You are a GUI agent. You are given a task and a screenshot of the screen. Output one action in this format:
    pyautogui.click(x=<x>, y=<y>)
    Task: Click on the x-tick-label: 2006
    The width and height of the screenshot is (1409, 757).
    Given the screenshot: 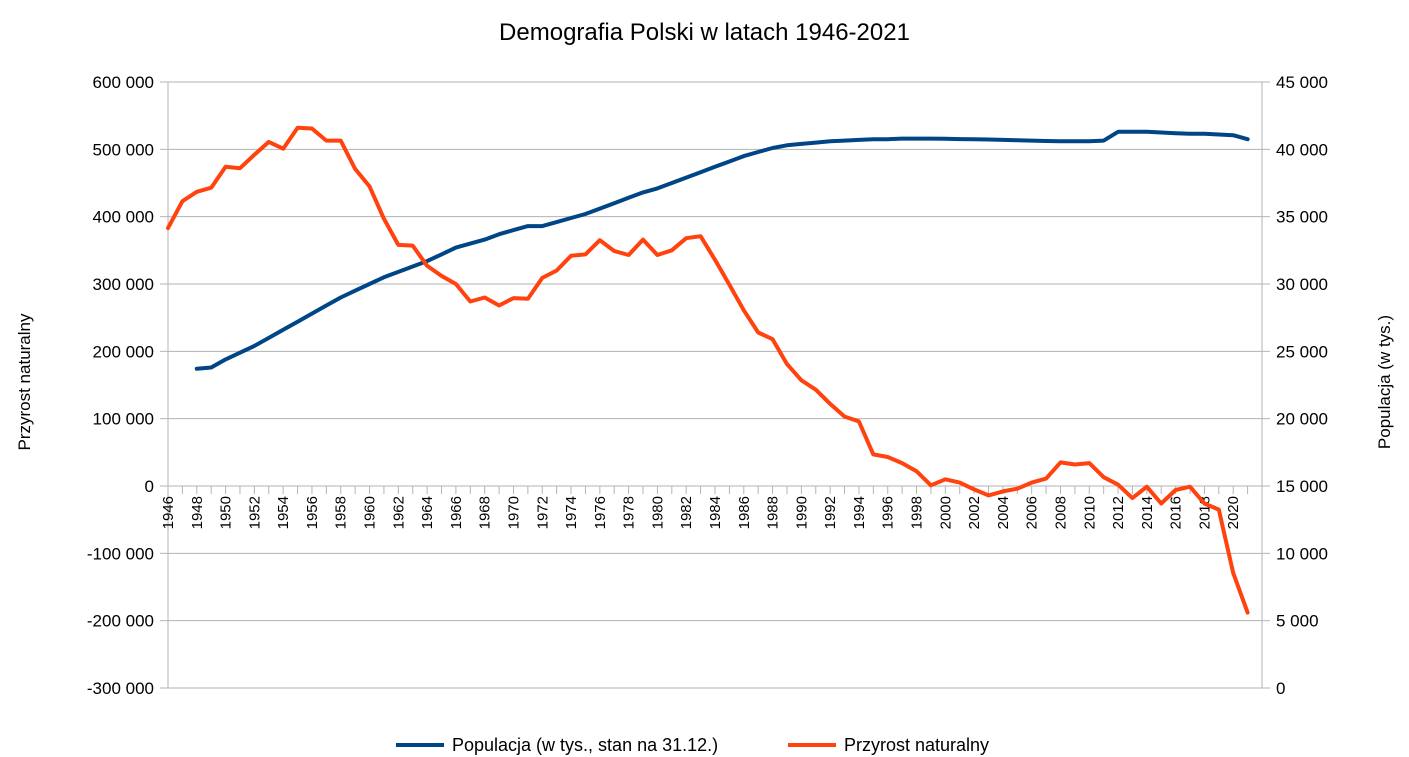 What is the action you would take?
    pyautogui.click(x=1032, y=512)
    